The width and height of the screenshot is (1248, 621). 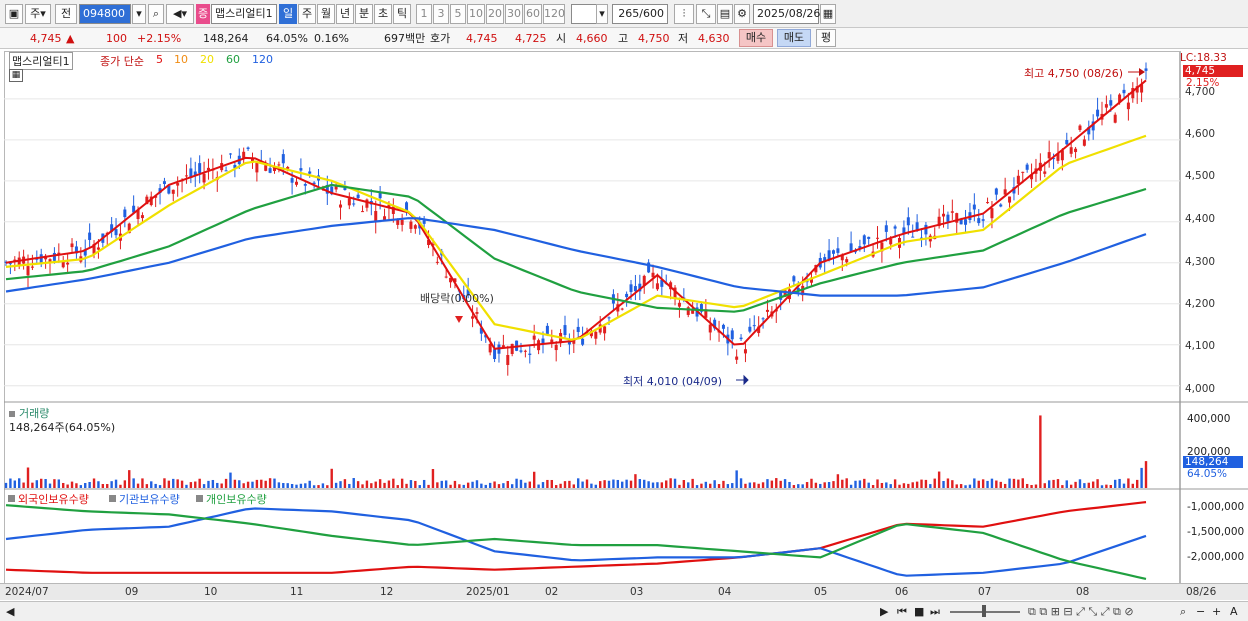 I want to click on price-tick: 4,000, so click(x=1200, y=389).